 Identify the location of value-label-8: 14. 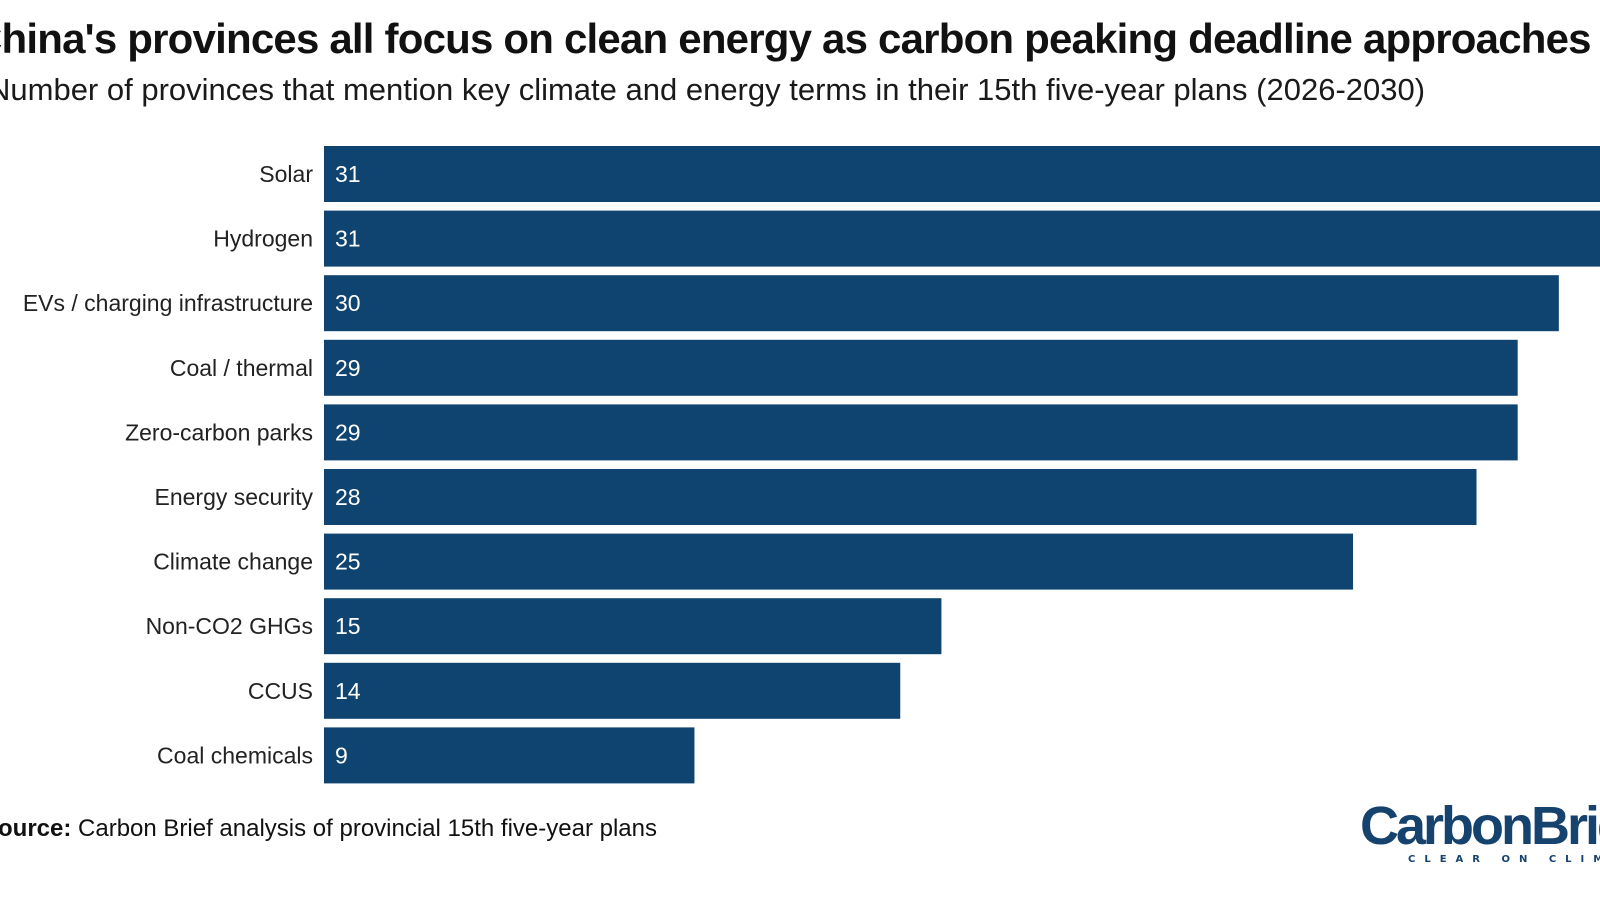
(348, 691).